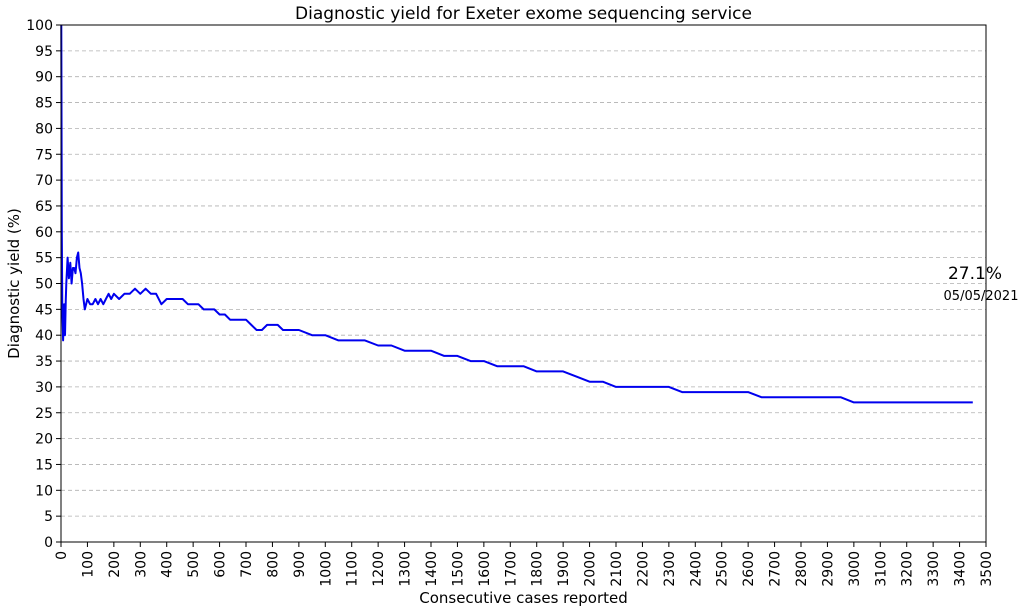 Image resolution: width=1024 pixels, height=612 pixels. What do you see at coordinates (141, 564) in the screenshot?
I see `x-tick-label: 300` at bounding box center [141, 564].